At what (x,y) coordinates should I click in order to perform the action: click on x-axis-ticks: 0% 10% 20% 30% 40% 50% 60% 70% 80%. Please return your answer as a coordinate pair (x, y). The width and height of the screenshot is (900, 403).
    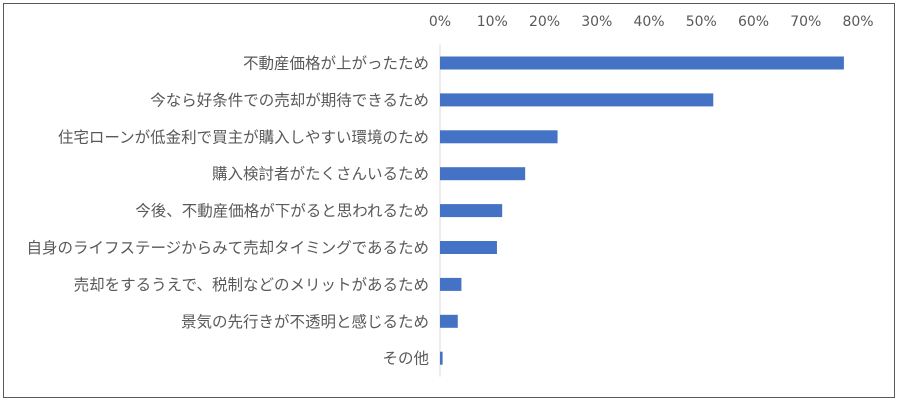
    Looking at the image, I should click on (651, 22).